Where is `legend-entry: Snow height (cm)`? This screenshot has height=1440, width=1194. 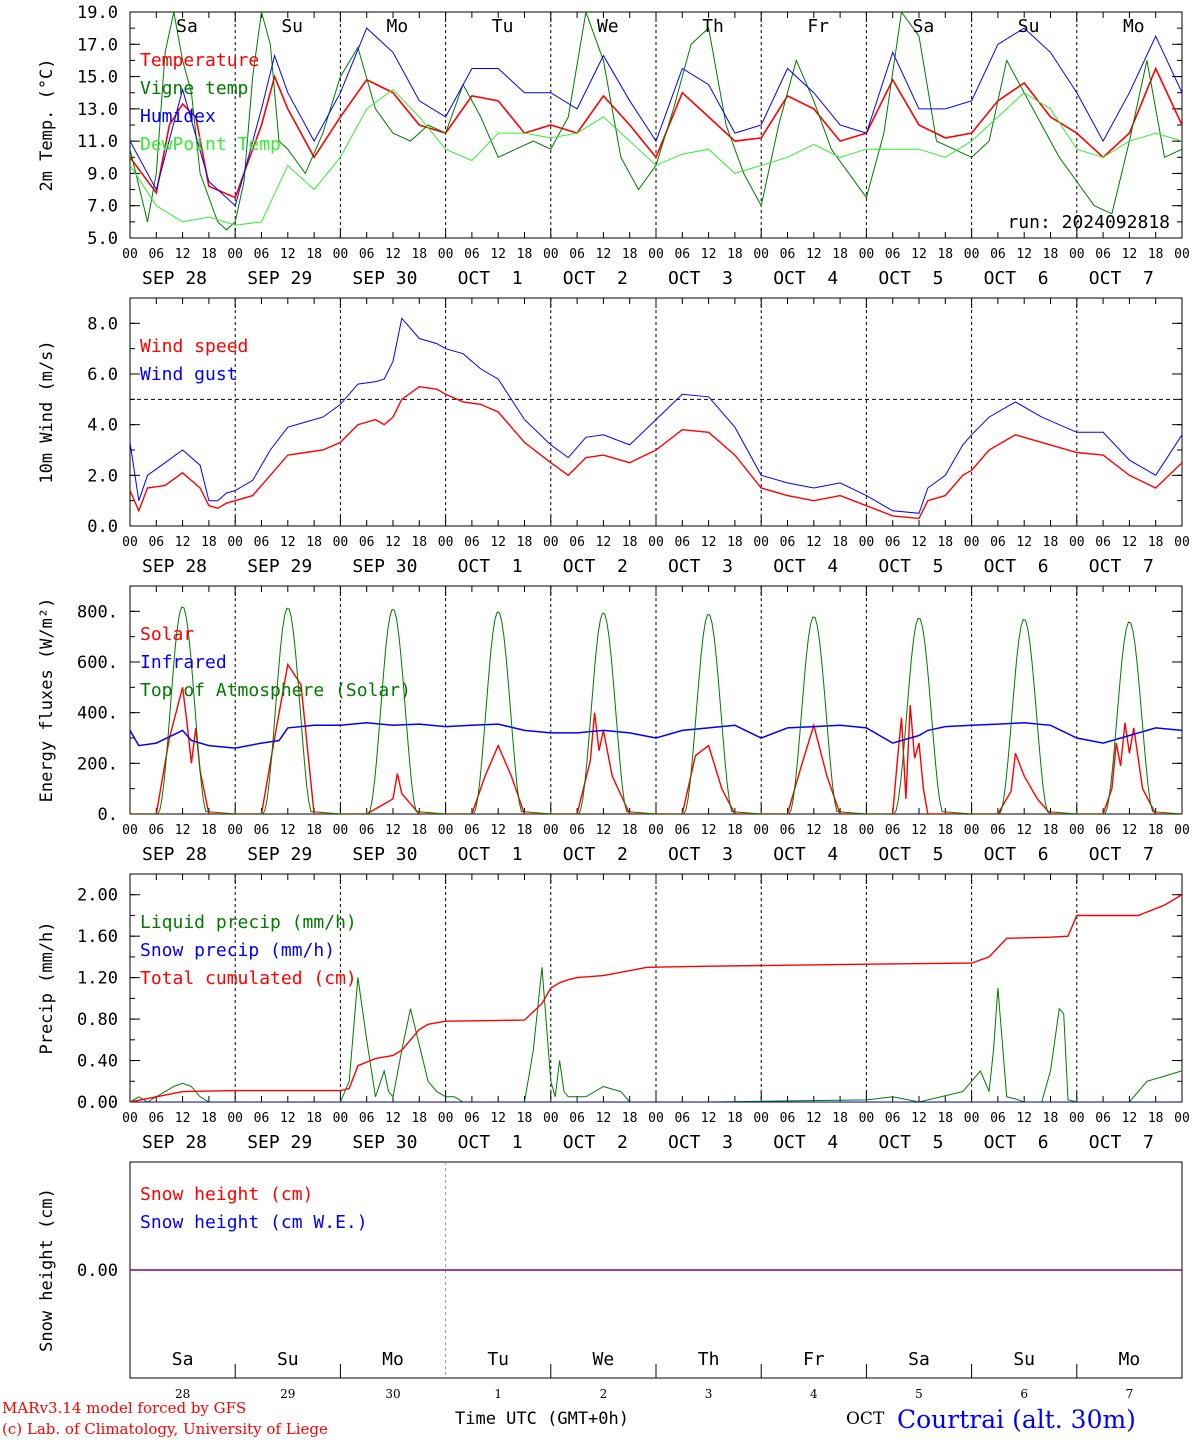 legend-entry: Snow height (cm) is located at coordinates (226, 1194).